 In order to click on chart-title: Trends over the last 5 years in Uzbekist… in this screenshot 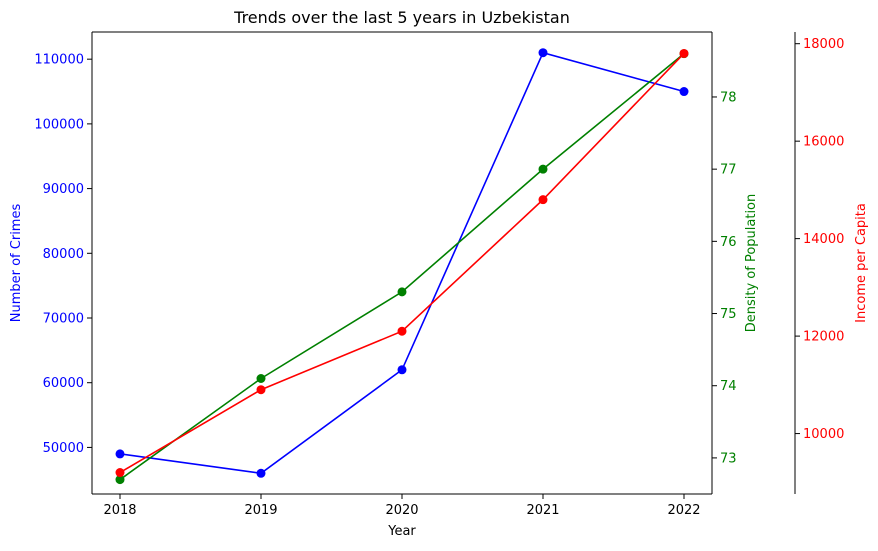, I will do `click(401, 17)`.